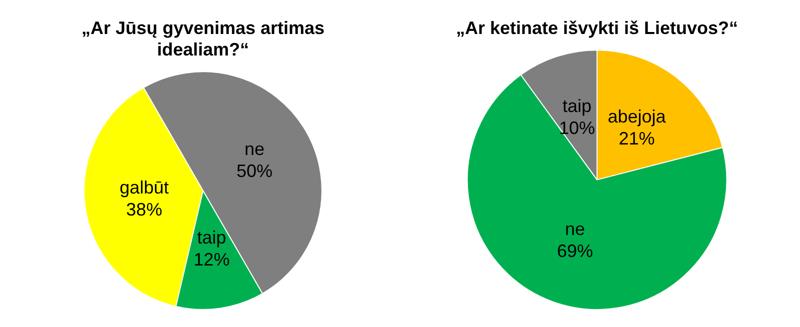 This screenshot has height=327, width=800. I want to click on data-label: 38%, so click(144, 209).